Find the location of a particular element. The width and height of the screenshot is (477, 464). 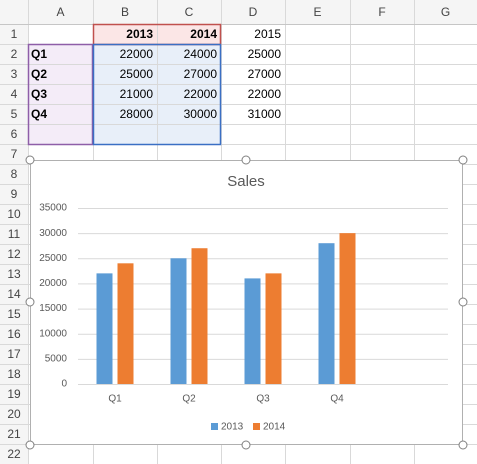

y-tick-label: 10000 is located at coordinates (53, 333).